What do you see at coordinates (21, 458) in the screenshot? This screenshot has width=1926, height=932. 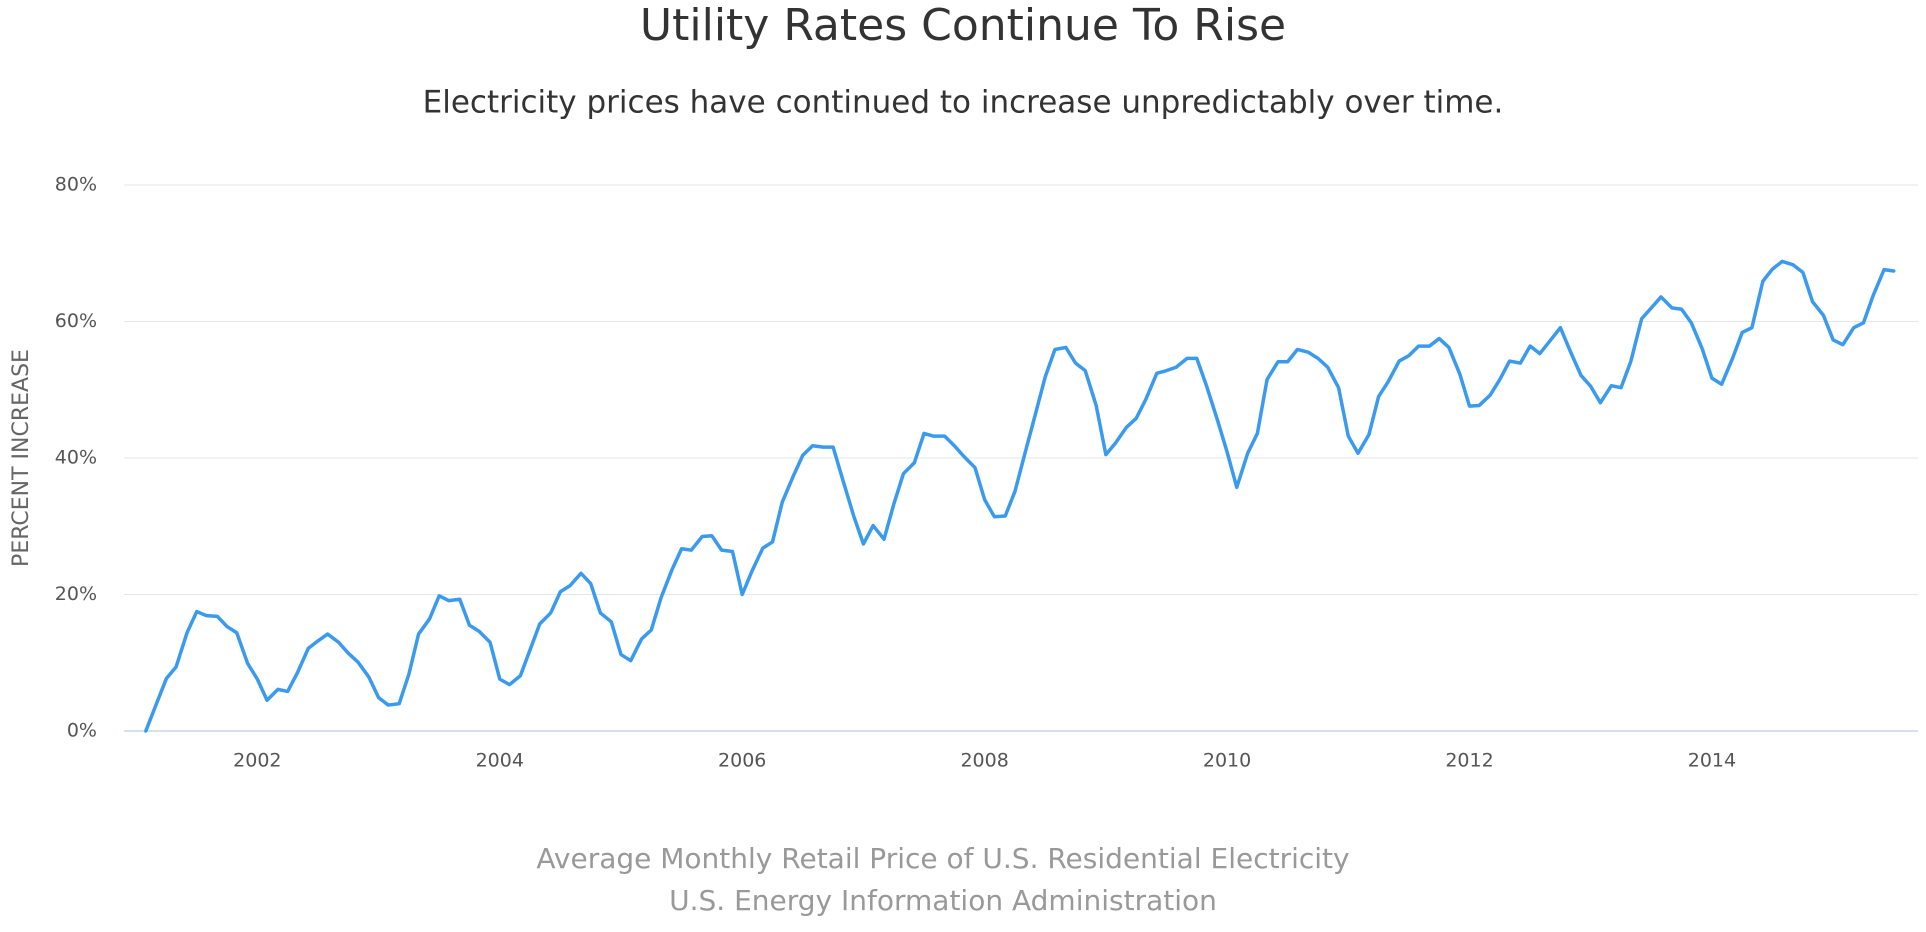 I see `y-axis-label: PERCENT INCREASE` at bounding box center [21, 458].